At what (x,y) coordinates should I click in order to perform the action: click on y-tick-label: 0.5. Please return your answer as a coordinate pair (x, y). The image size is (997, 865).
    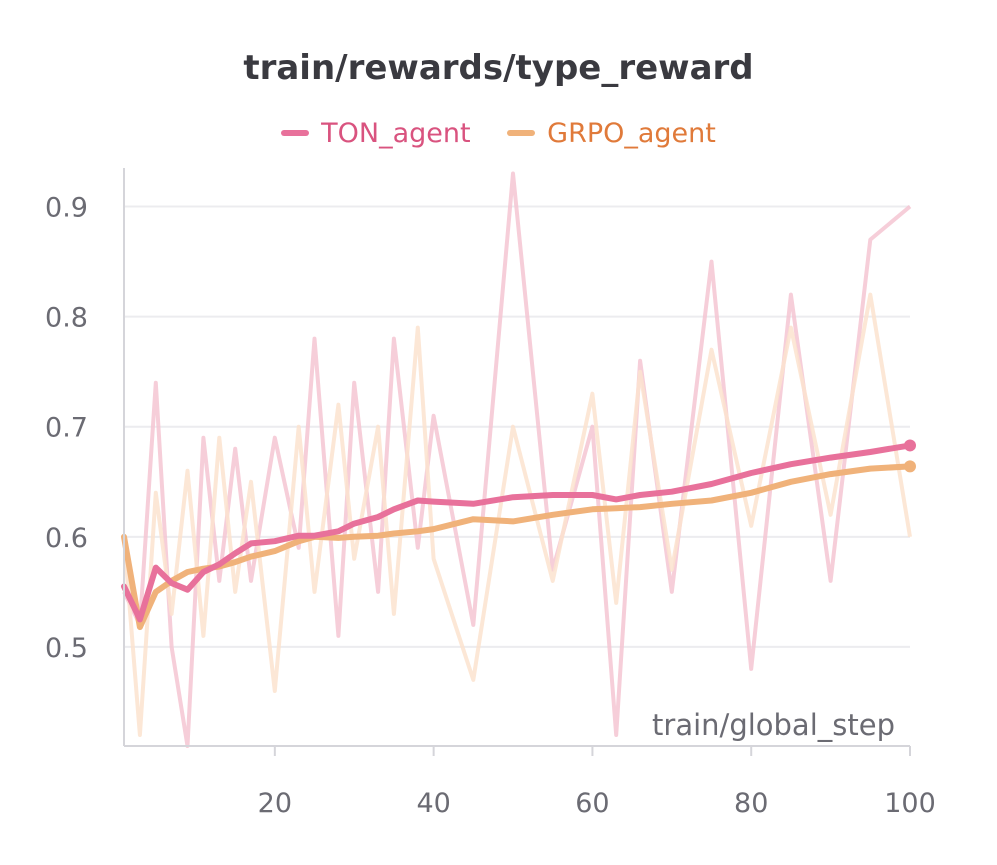
    Looking at the image, I should click on (66, 648).